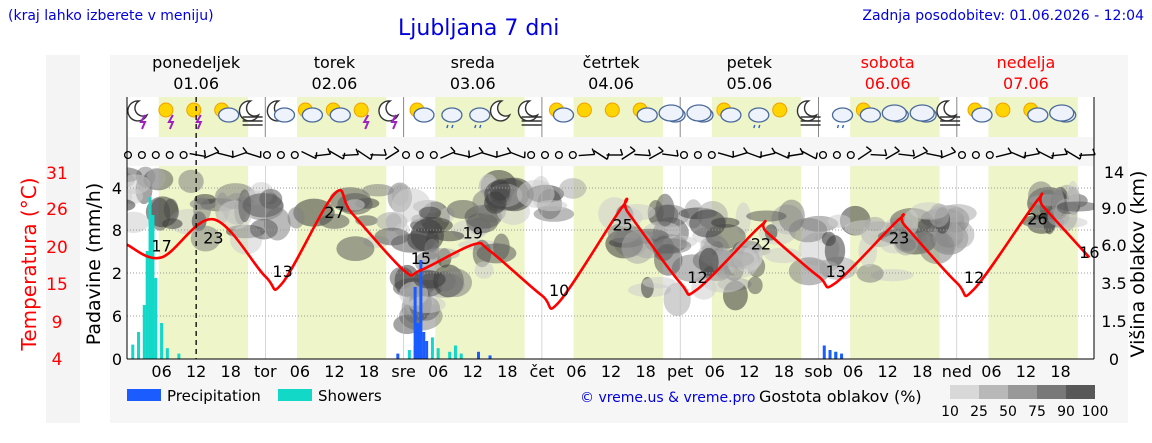 Image resolution: width=1152 pixels, height=443 pixels. Describe the element at coordinates (57, 174) in the screenshot. I see `temperature-tick: 31` at that location.